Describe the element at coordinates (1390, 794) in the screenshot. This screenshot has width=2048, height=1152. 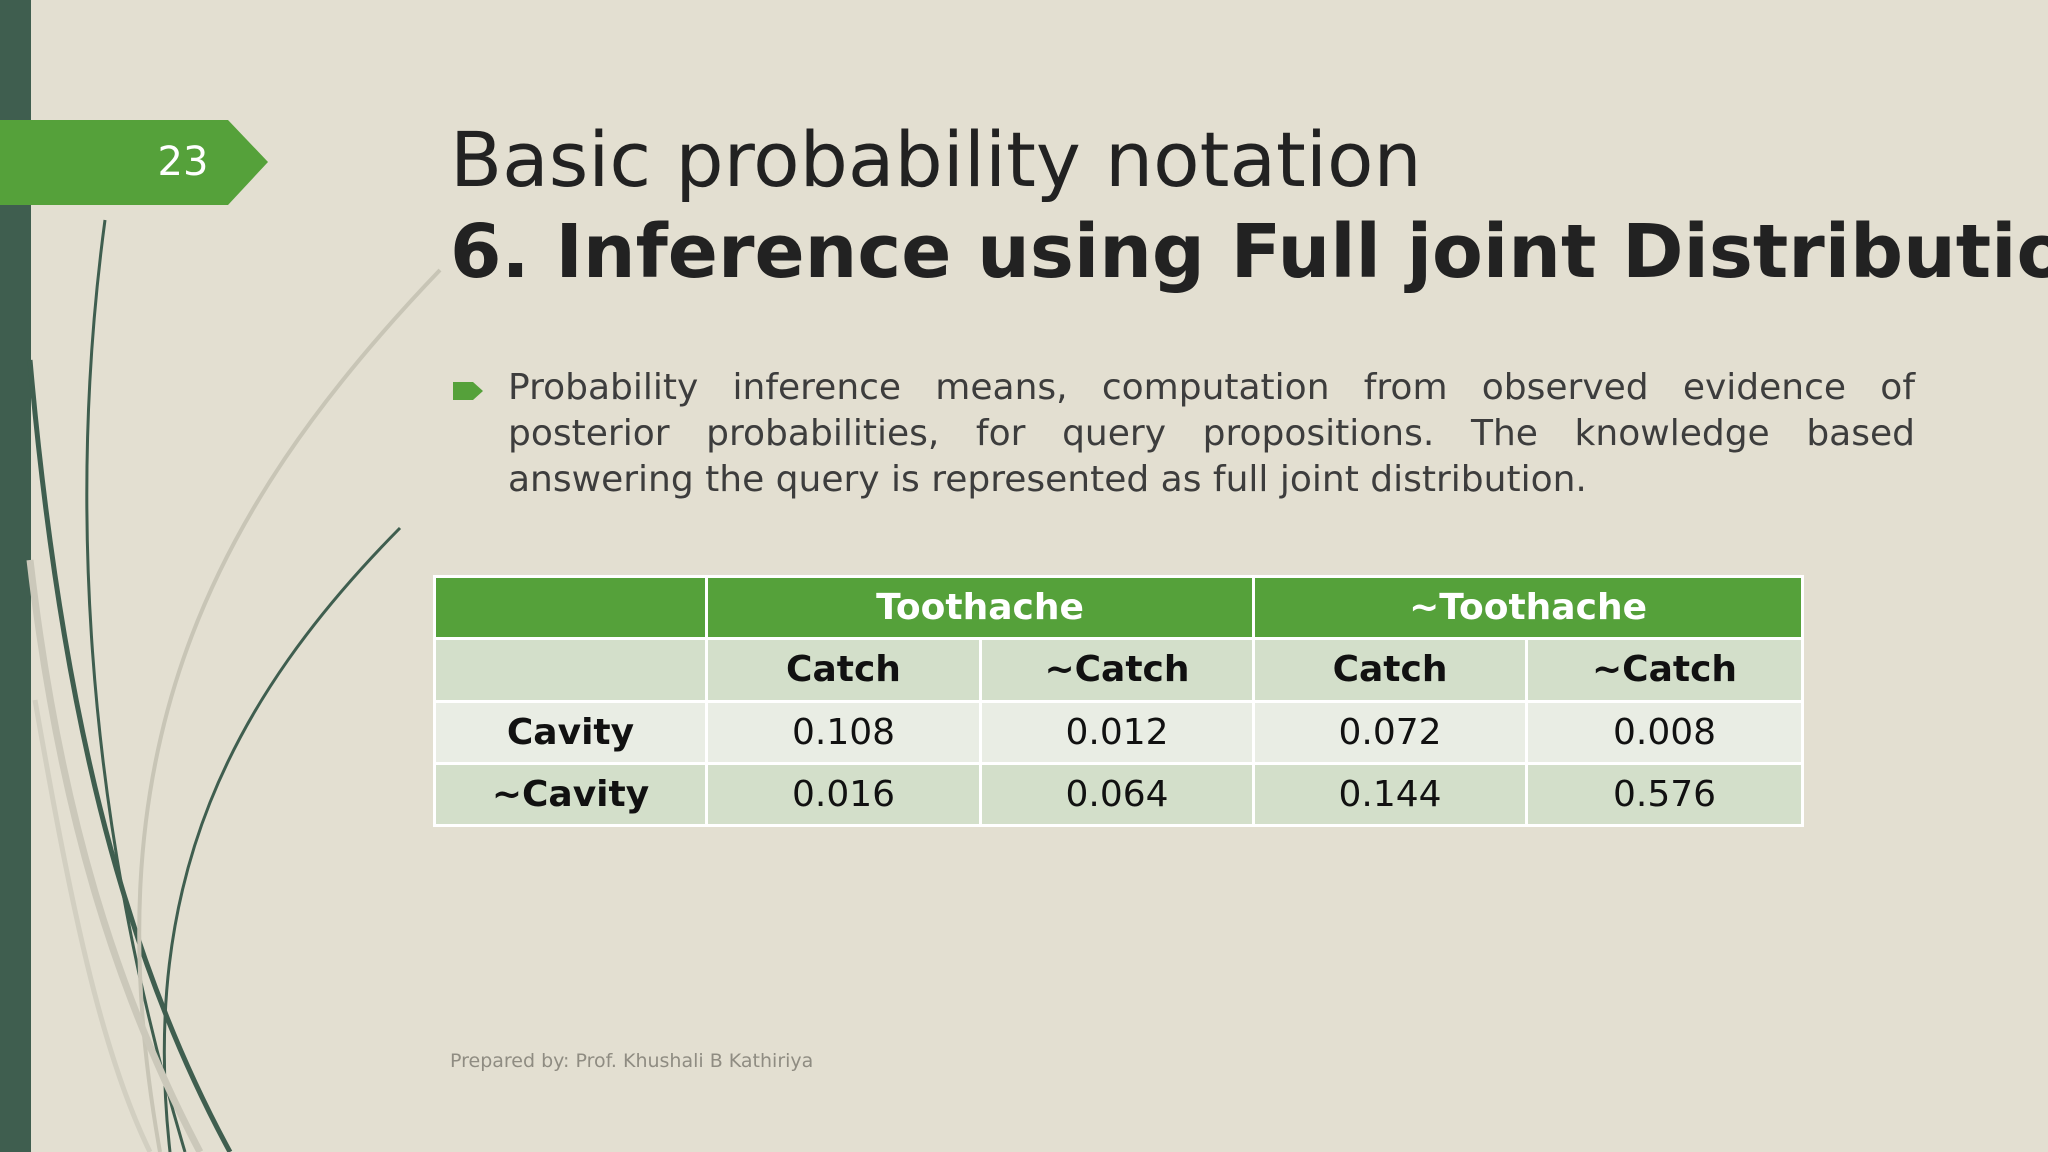
I see `table-cell: 0.144` at that location.